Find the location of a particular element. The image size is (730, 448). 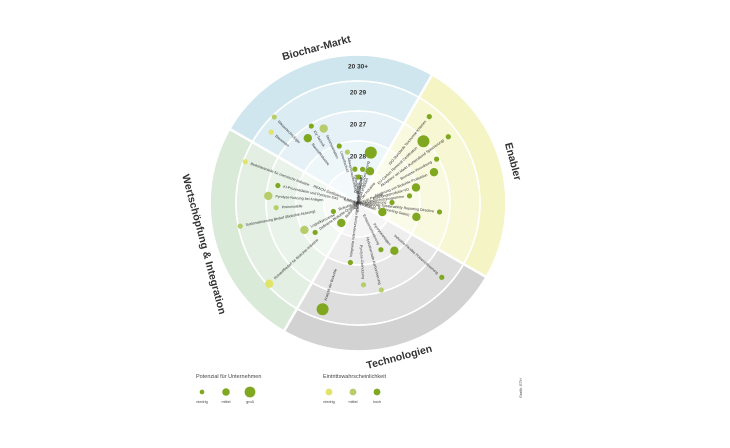

item-label: Umweltschutz is located at coordinates (344, 162).